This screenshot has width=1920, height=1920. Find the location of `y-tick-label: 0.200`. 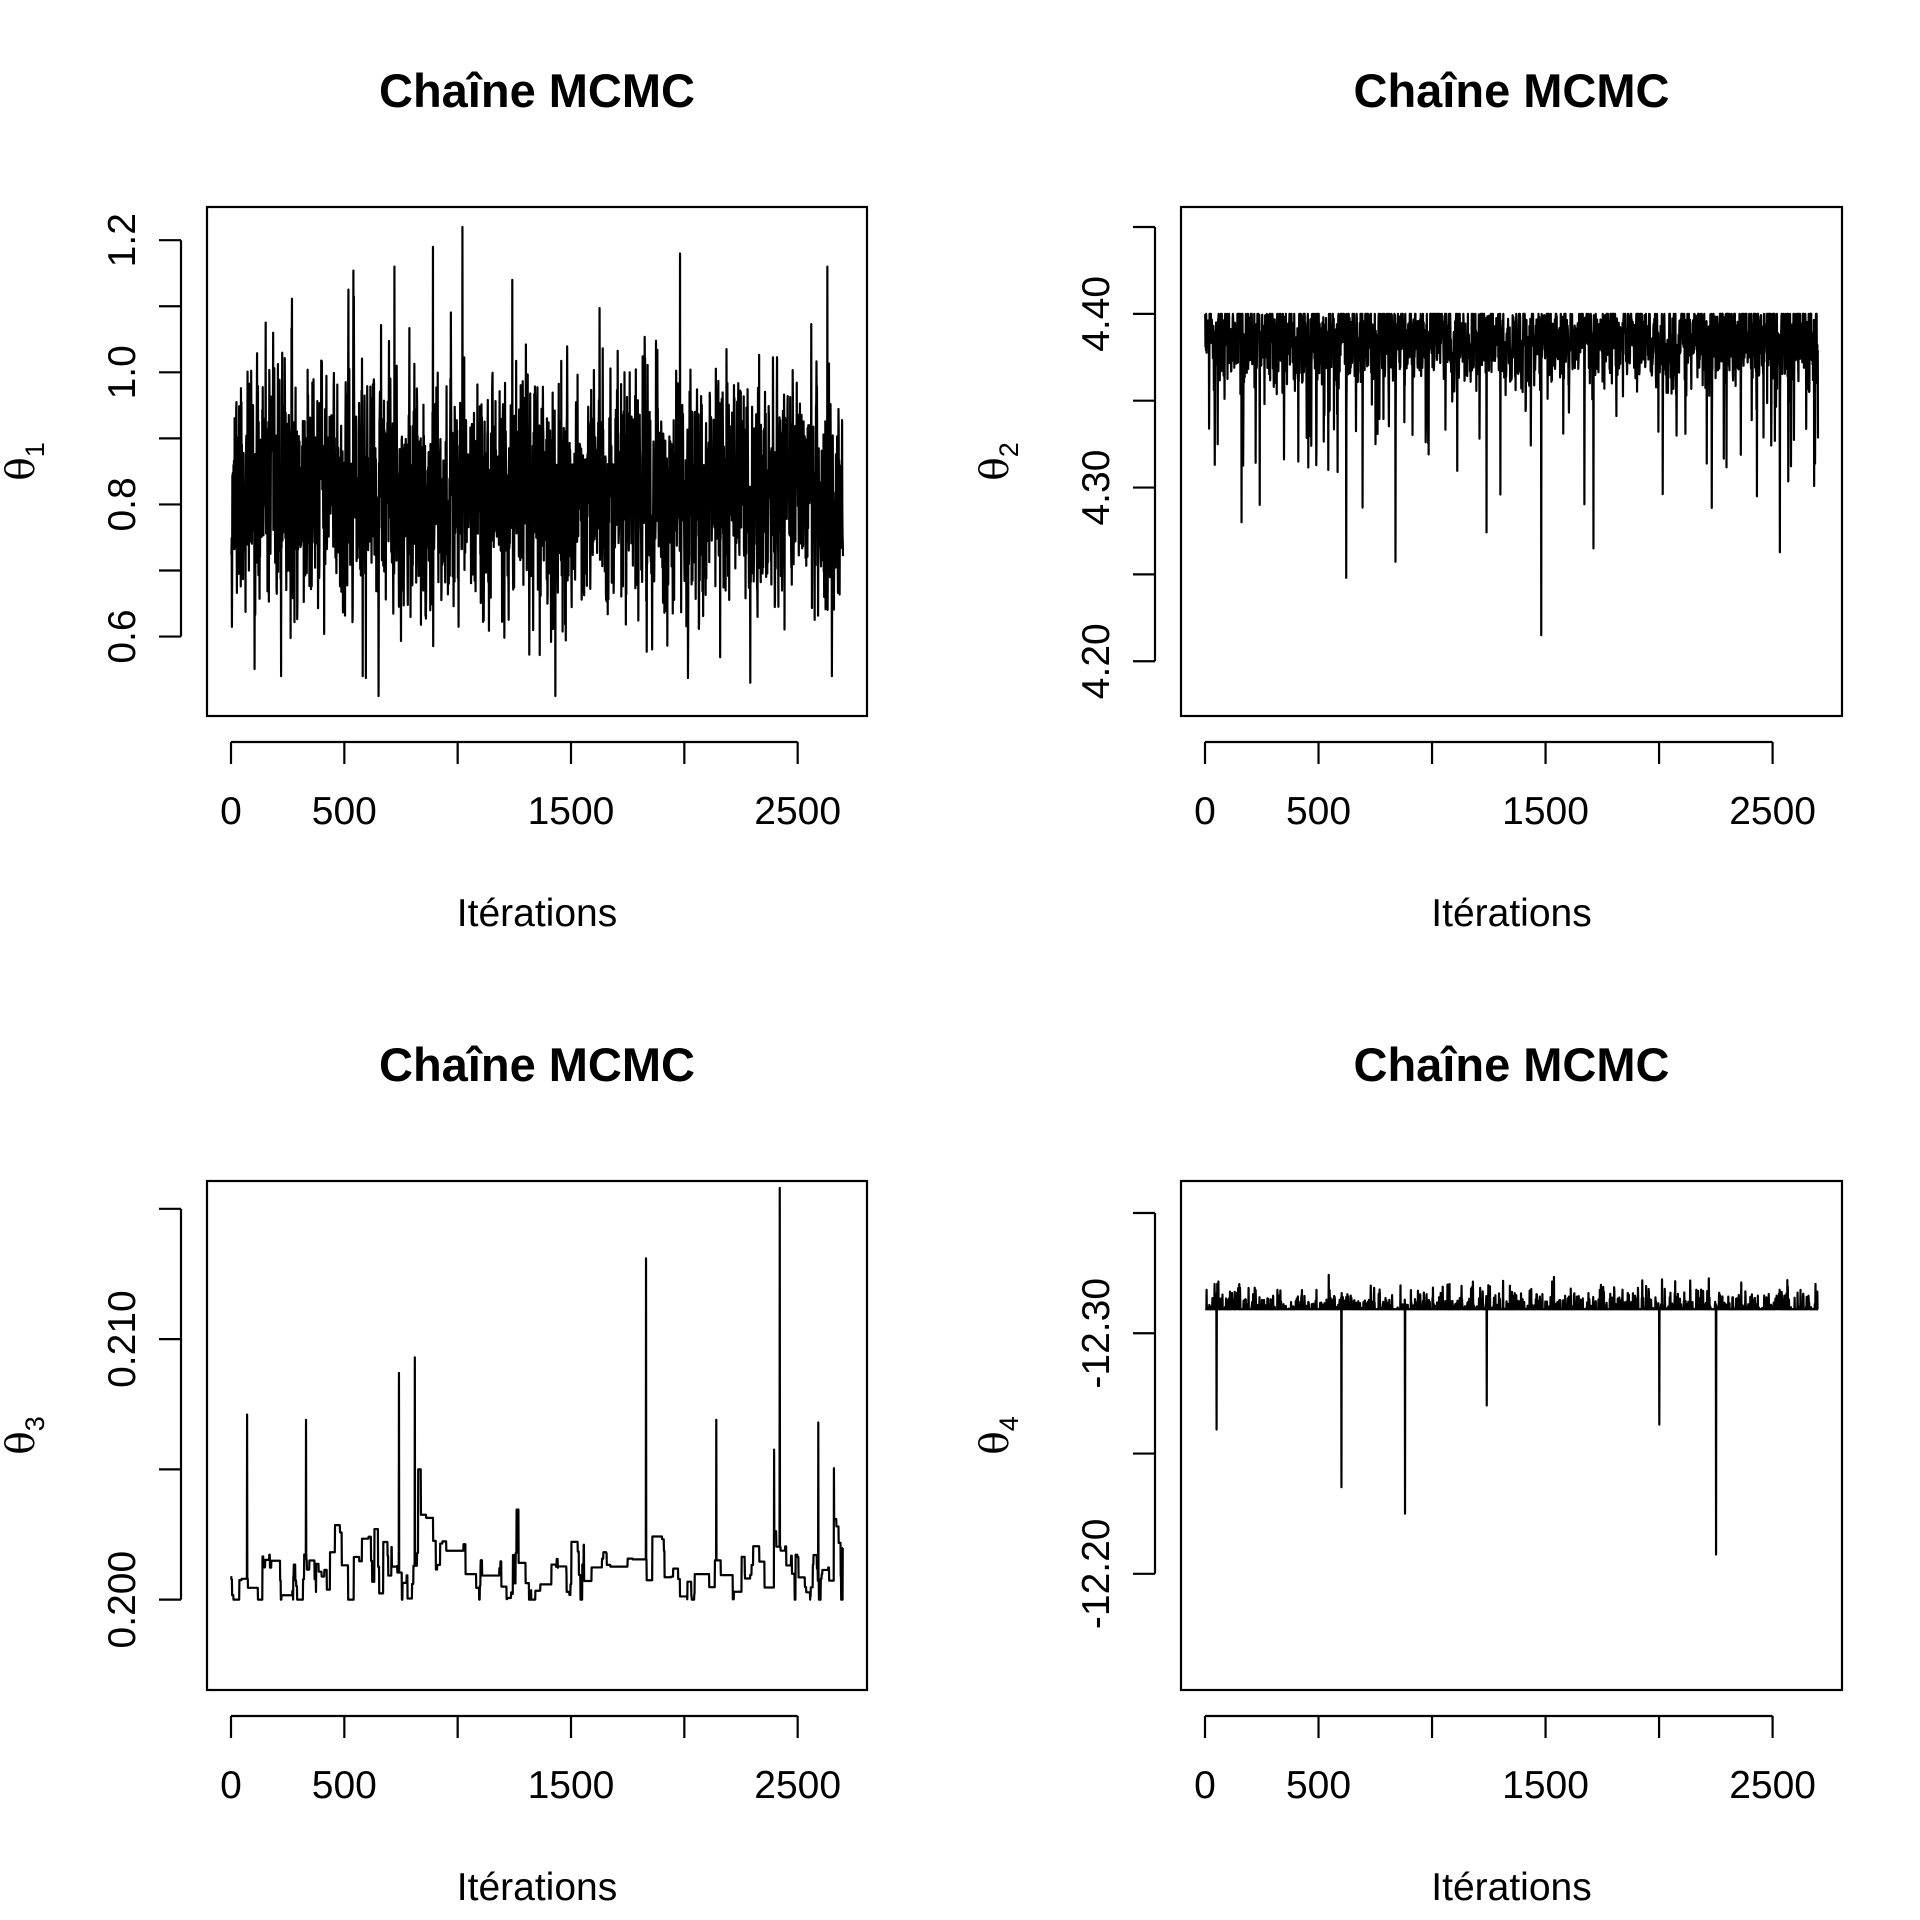

y-tick-label: 0.200 is located at coordinates (122, 1600).